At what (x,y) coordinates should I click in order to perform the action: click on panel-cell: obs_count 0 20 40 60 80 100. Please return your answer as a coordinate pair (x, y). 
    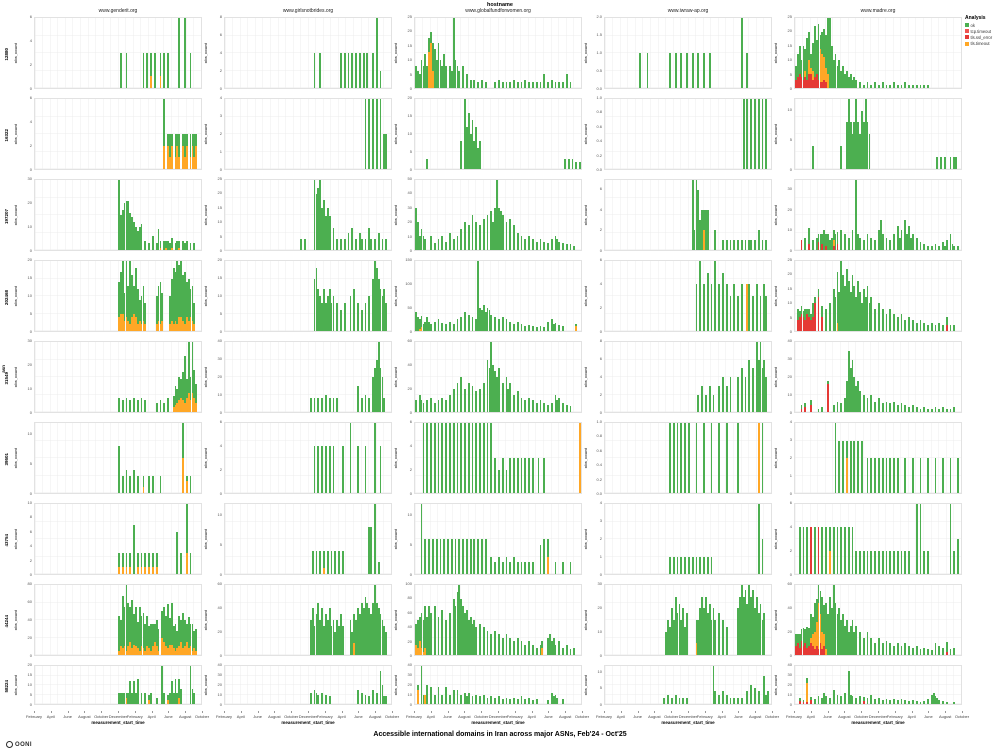
    Looking at the image, I should click on (487, 621).